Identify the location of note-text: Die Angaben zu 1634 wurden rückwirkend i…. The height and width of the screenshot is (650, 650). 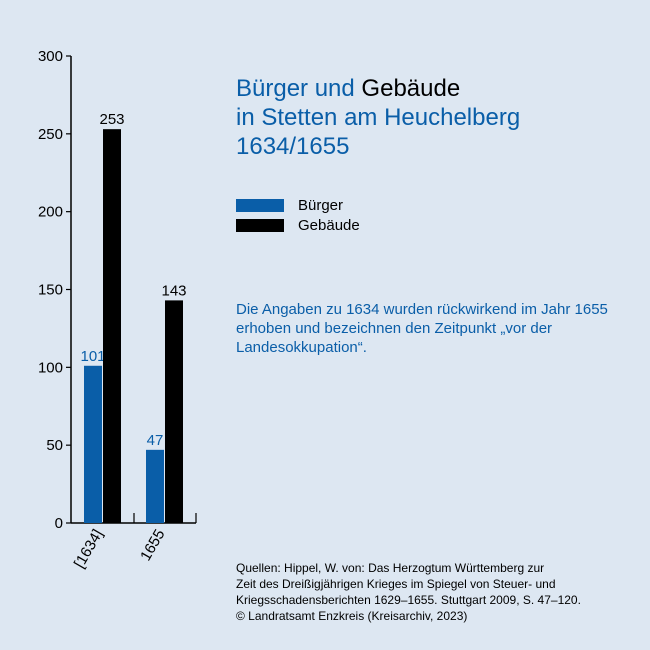
(422, 328).